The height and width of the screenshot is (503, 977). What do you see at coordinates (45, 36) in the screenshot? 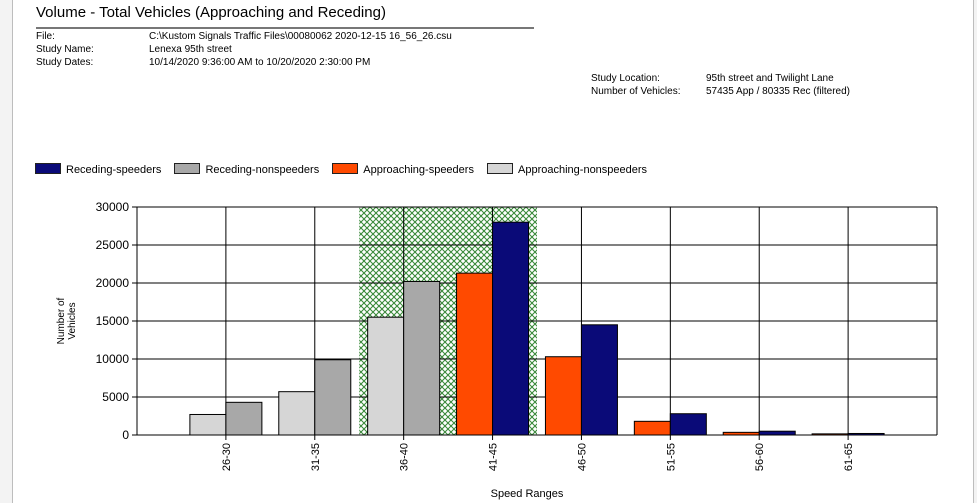
I see `file-label: File:` at bounding box center [45, 36].